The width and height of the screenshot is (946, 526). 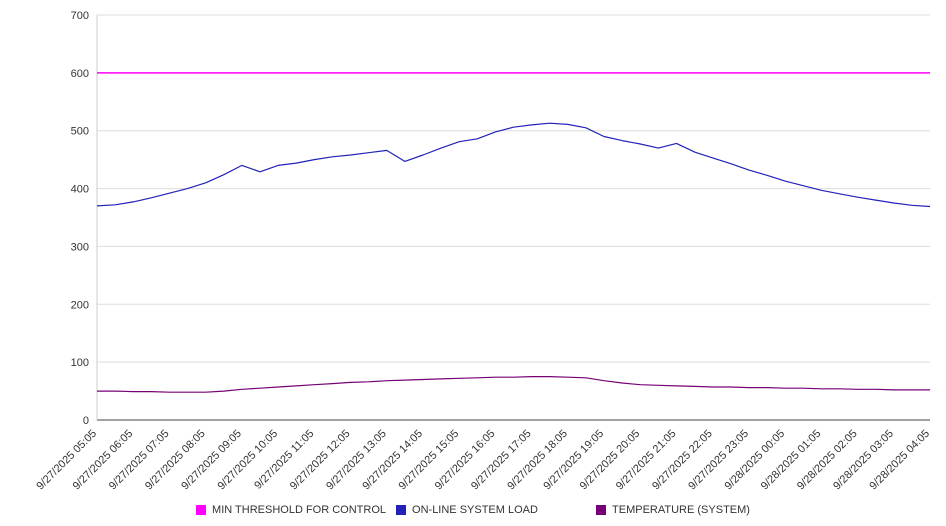 I want to click on y-tick-label: 700, so click(x=80, y=16).